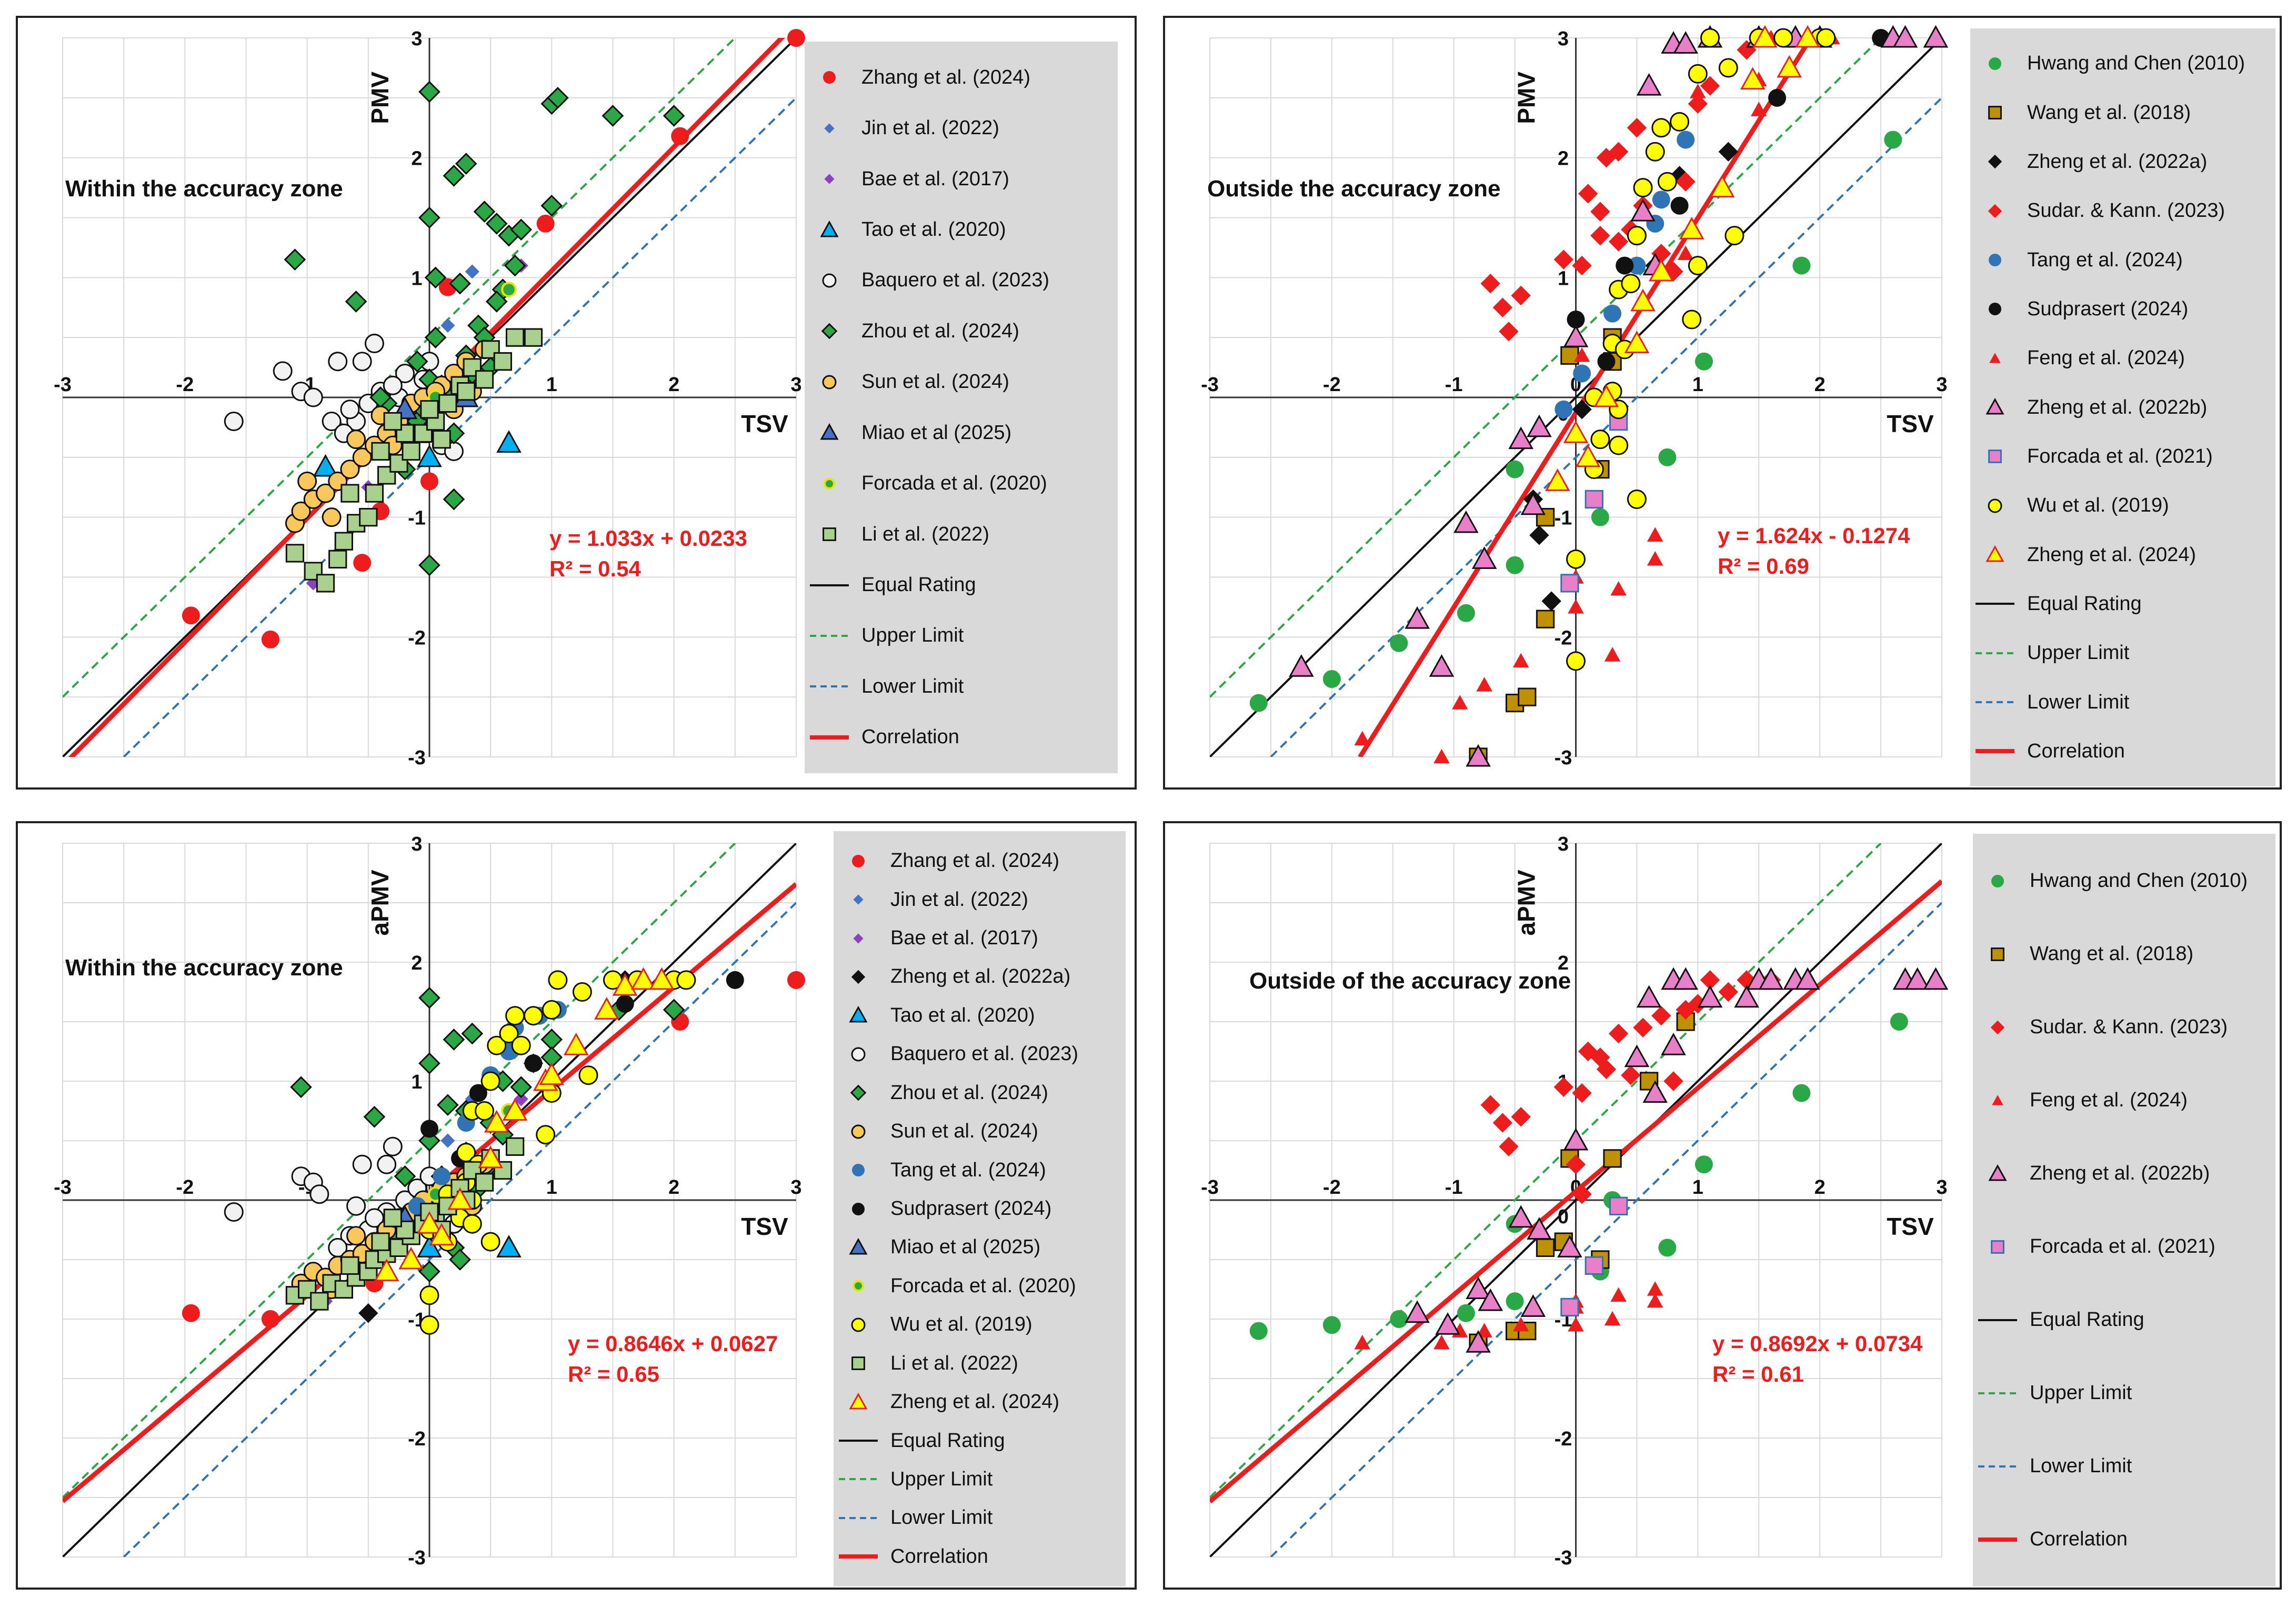 This screenshot has width=2296, height=1607. I want to click on series-zheng-et-al-2024, so click(1683, 258).